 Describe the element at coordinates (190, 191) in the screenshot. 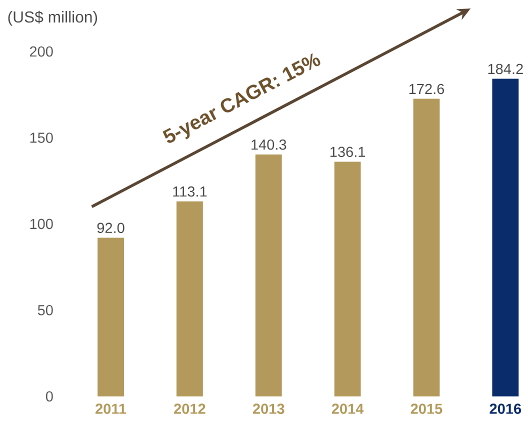

I see `data-label: 113.1` at that location.